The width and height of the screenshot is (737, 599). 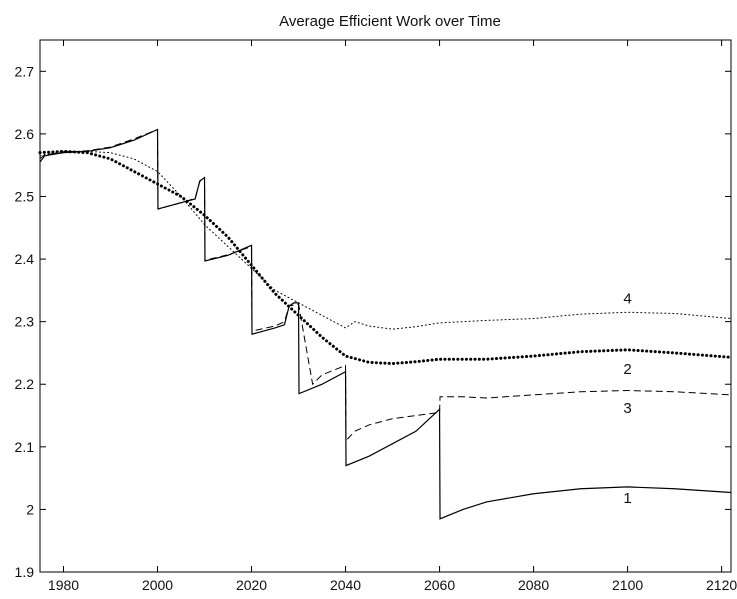 What do you see at coordinates (25, 134) in the screenshot?
I see `y-tick-label: 2.6` at bounding box center [25, 134].